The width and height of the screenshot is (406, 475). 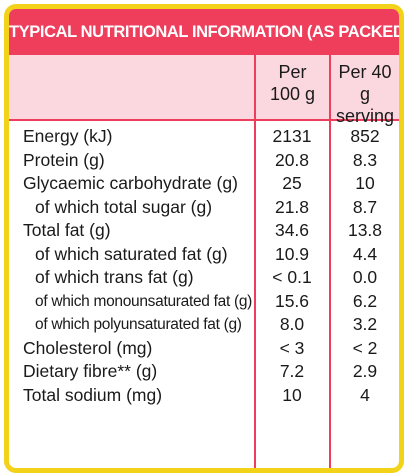 I want to click on nutrient-label: Total fat (g), so click(x=67, y=230).